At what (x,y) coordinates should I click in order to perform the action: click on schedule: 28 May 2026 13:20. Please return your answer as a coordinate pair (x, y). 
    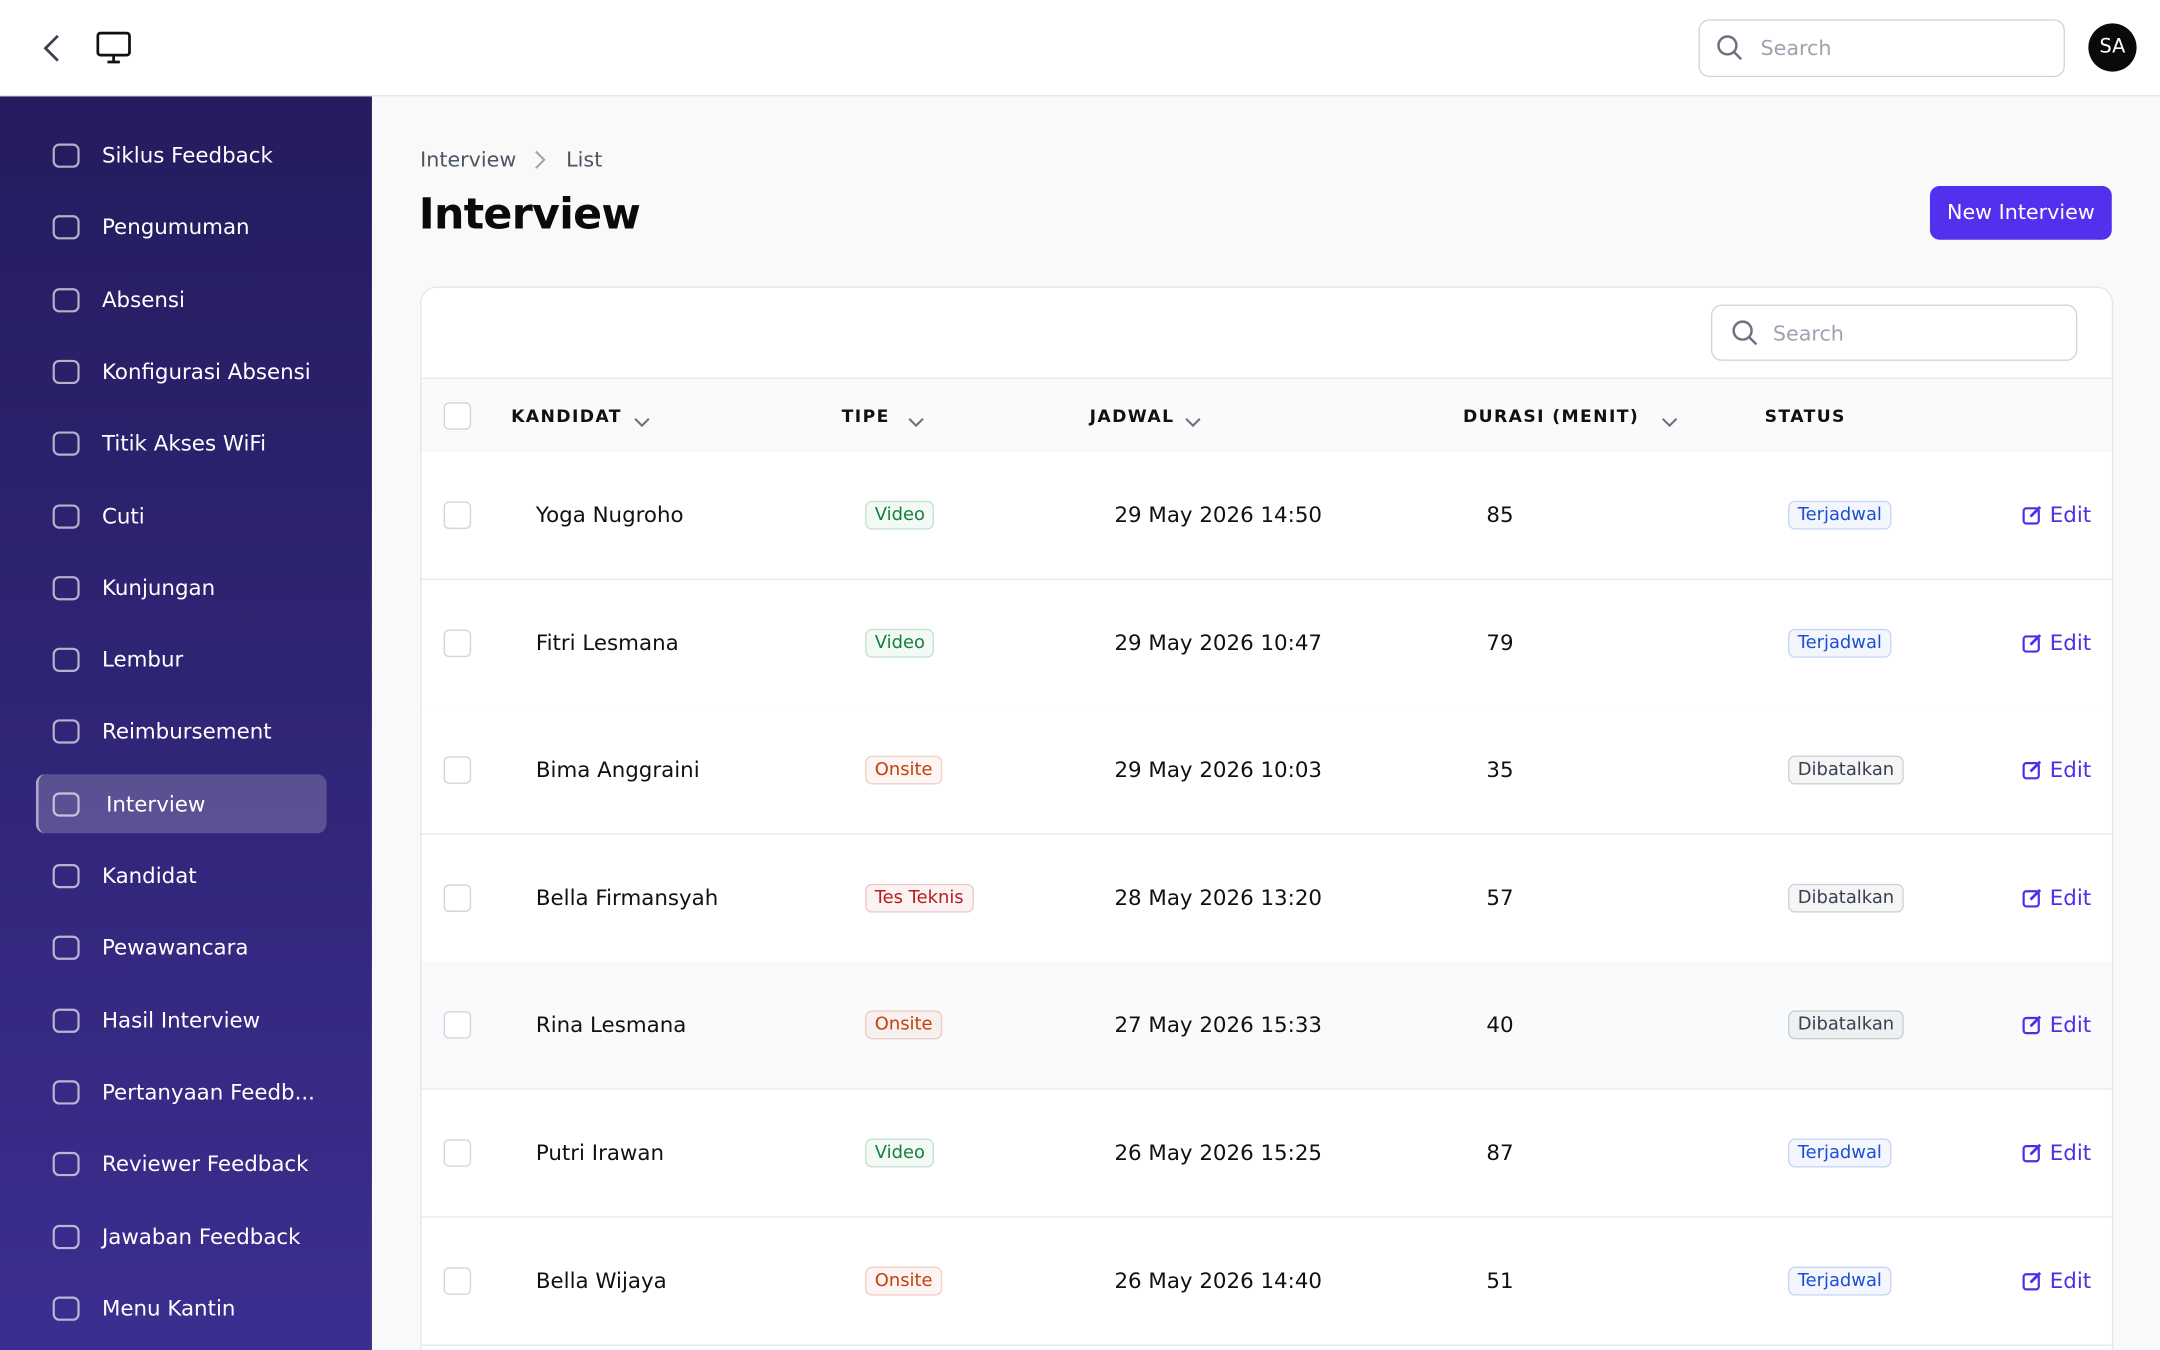
    Looking at the image, I should click on (1218, 898).